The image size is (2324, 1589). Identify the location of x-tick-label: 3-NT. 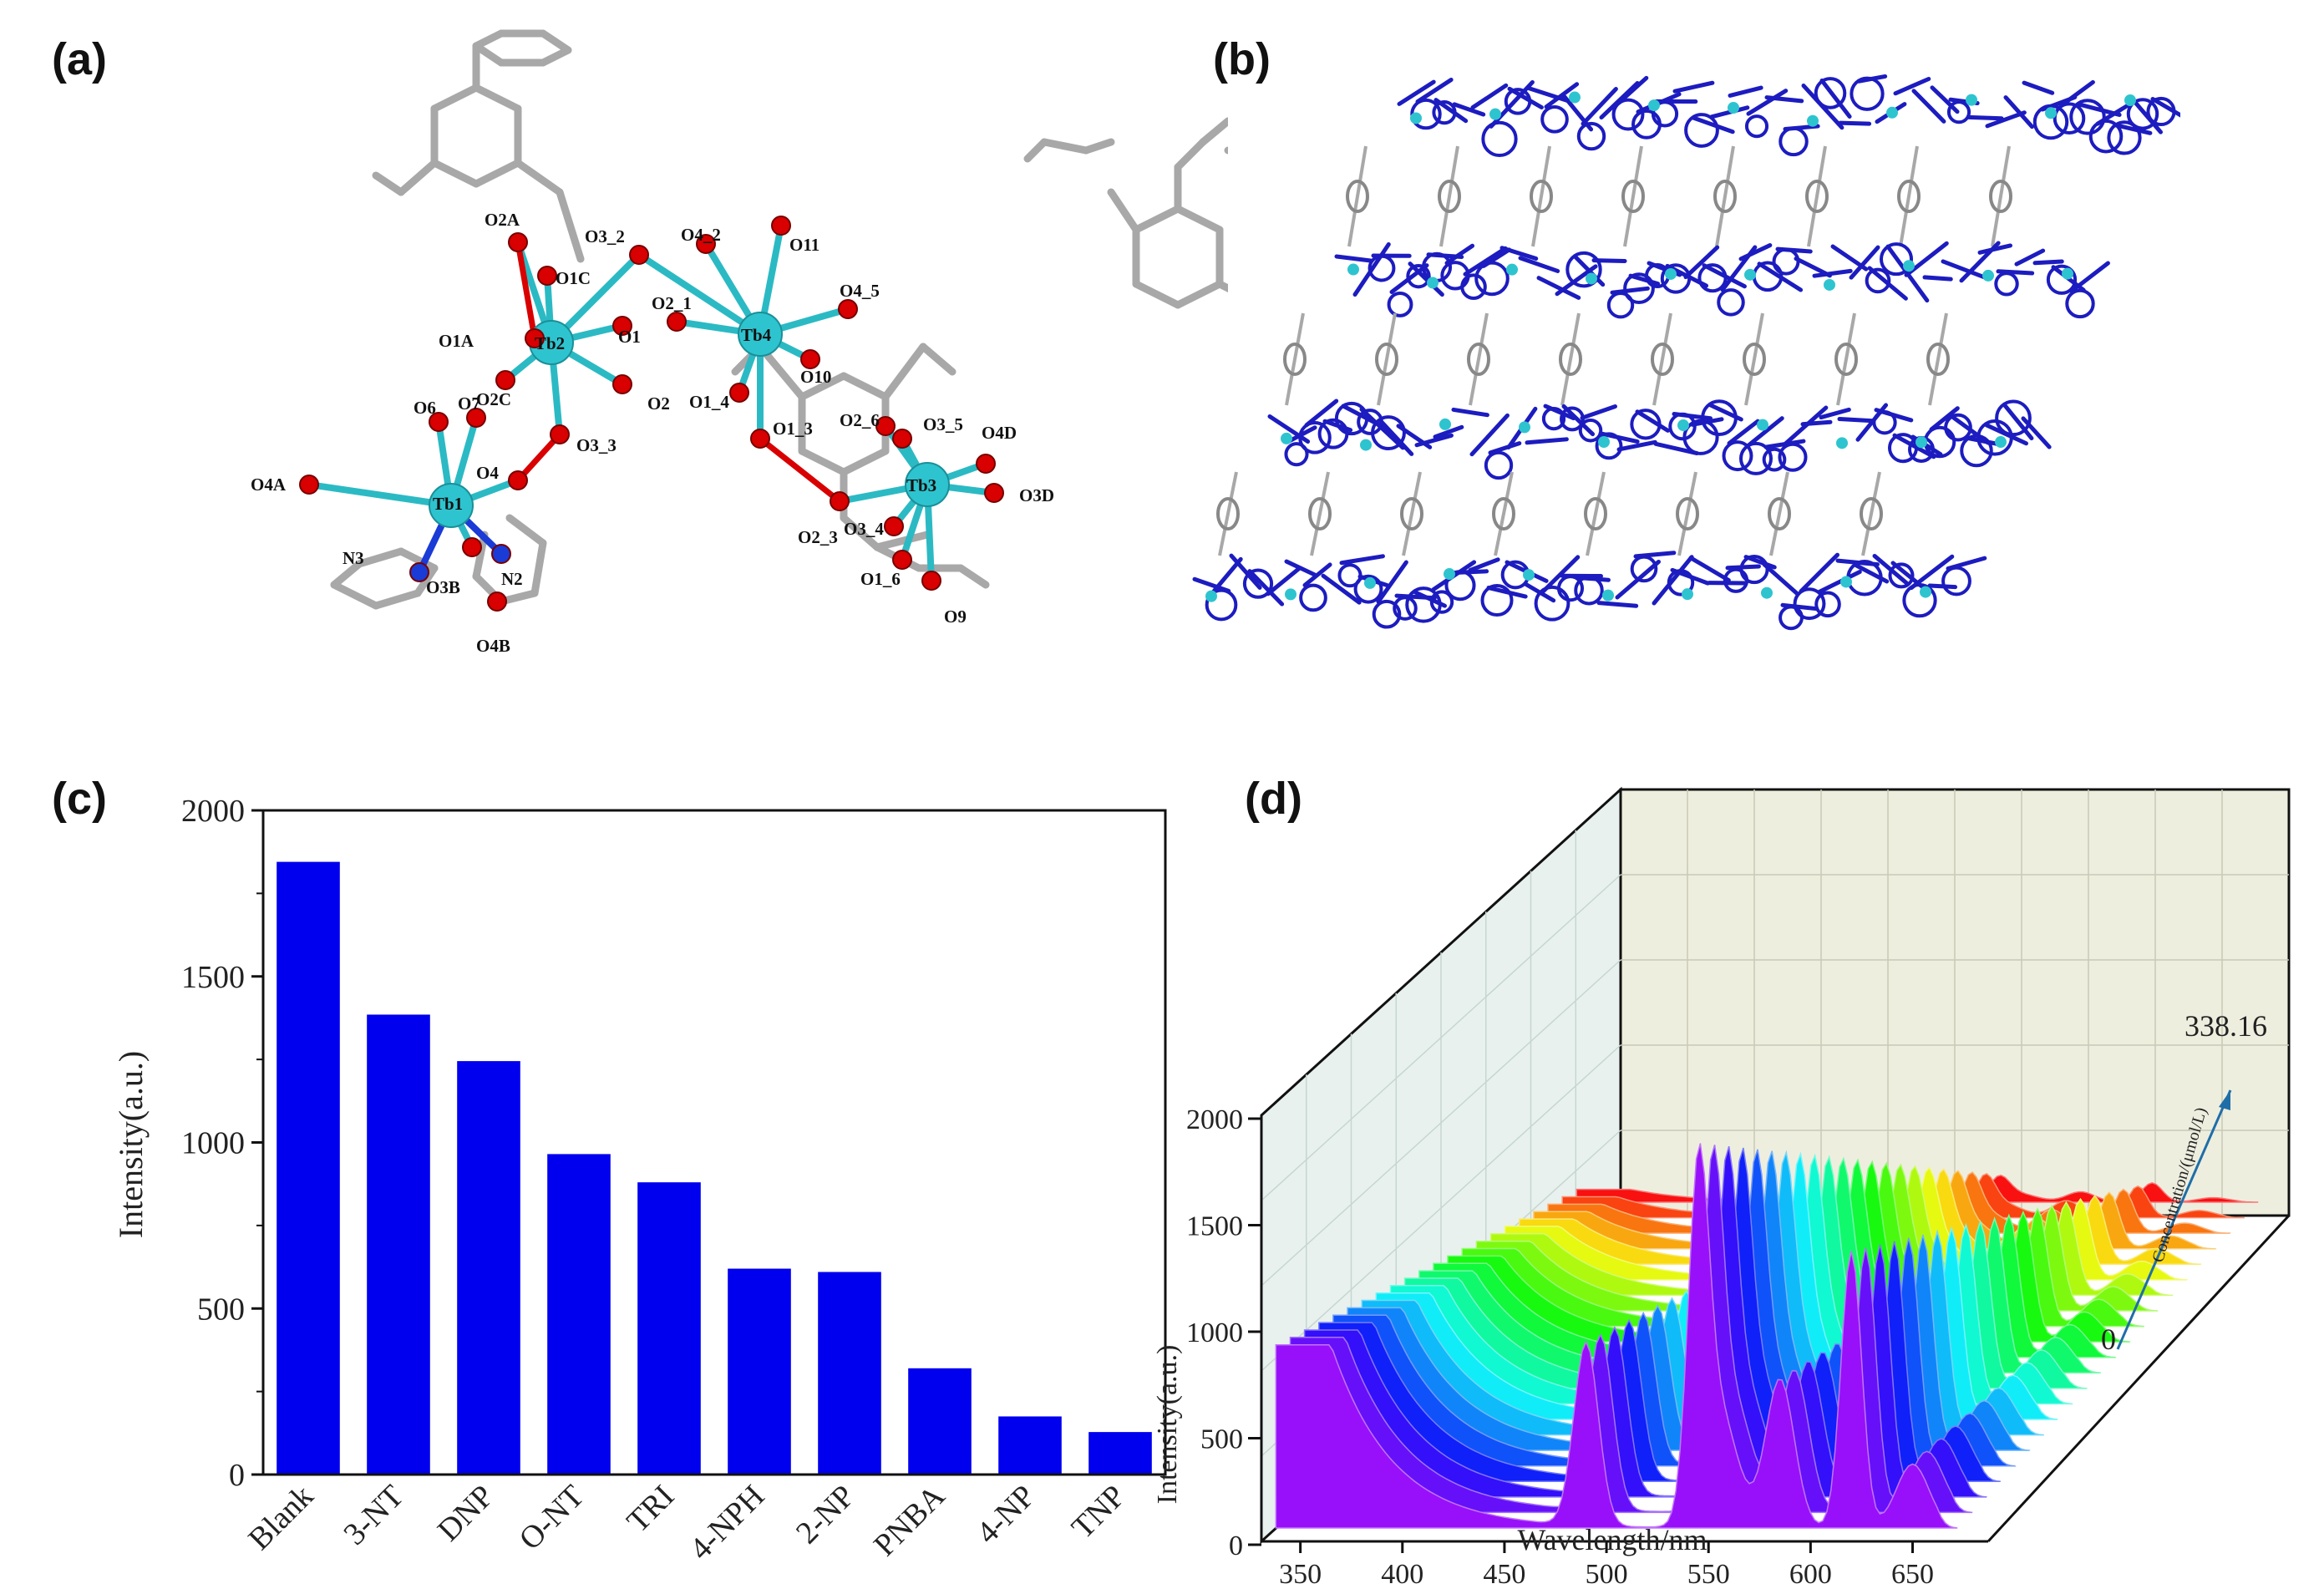
(373, 1515).